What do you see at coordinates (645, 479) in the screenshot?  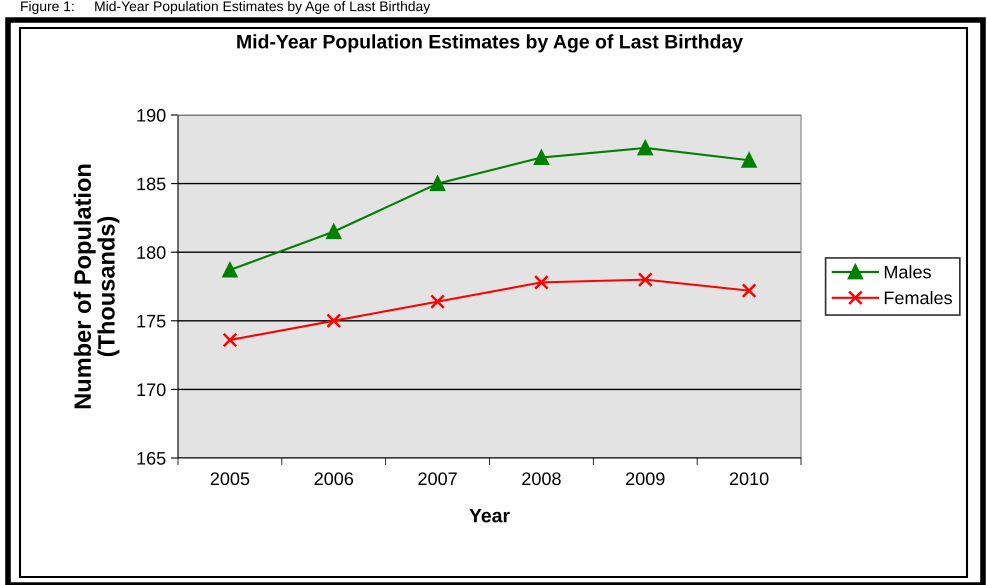 I see `x-tick-label: 2009` at bounding box center [645, 479].